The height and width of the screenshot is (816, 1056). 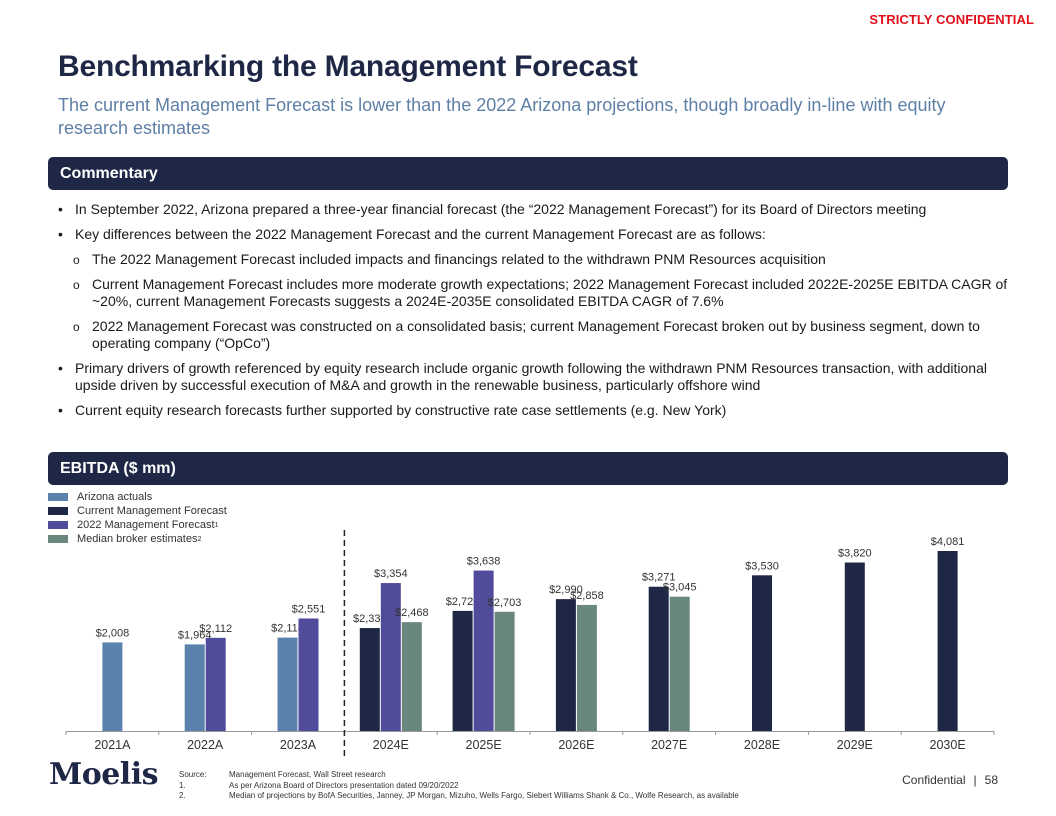 What do you see at coordinates (484, 745) in the screenshot?
I see `x-tick-label: 2025E` at bounding box center [484, 745].